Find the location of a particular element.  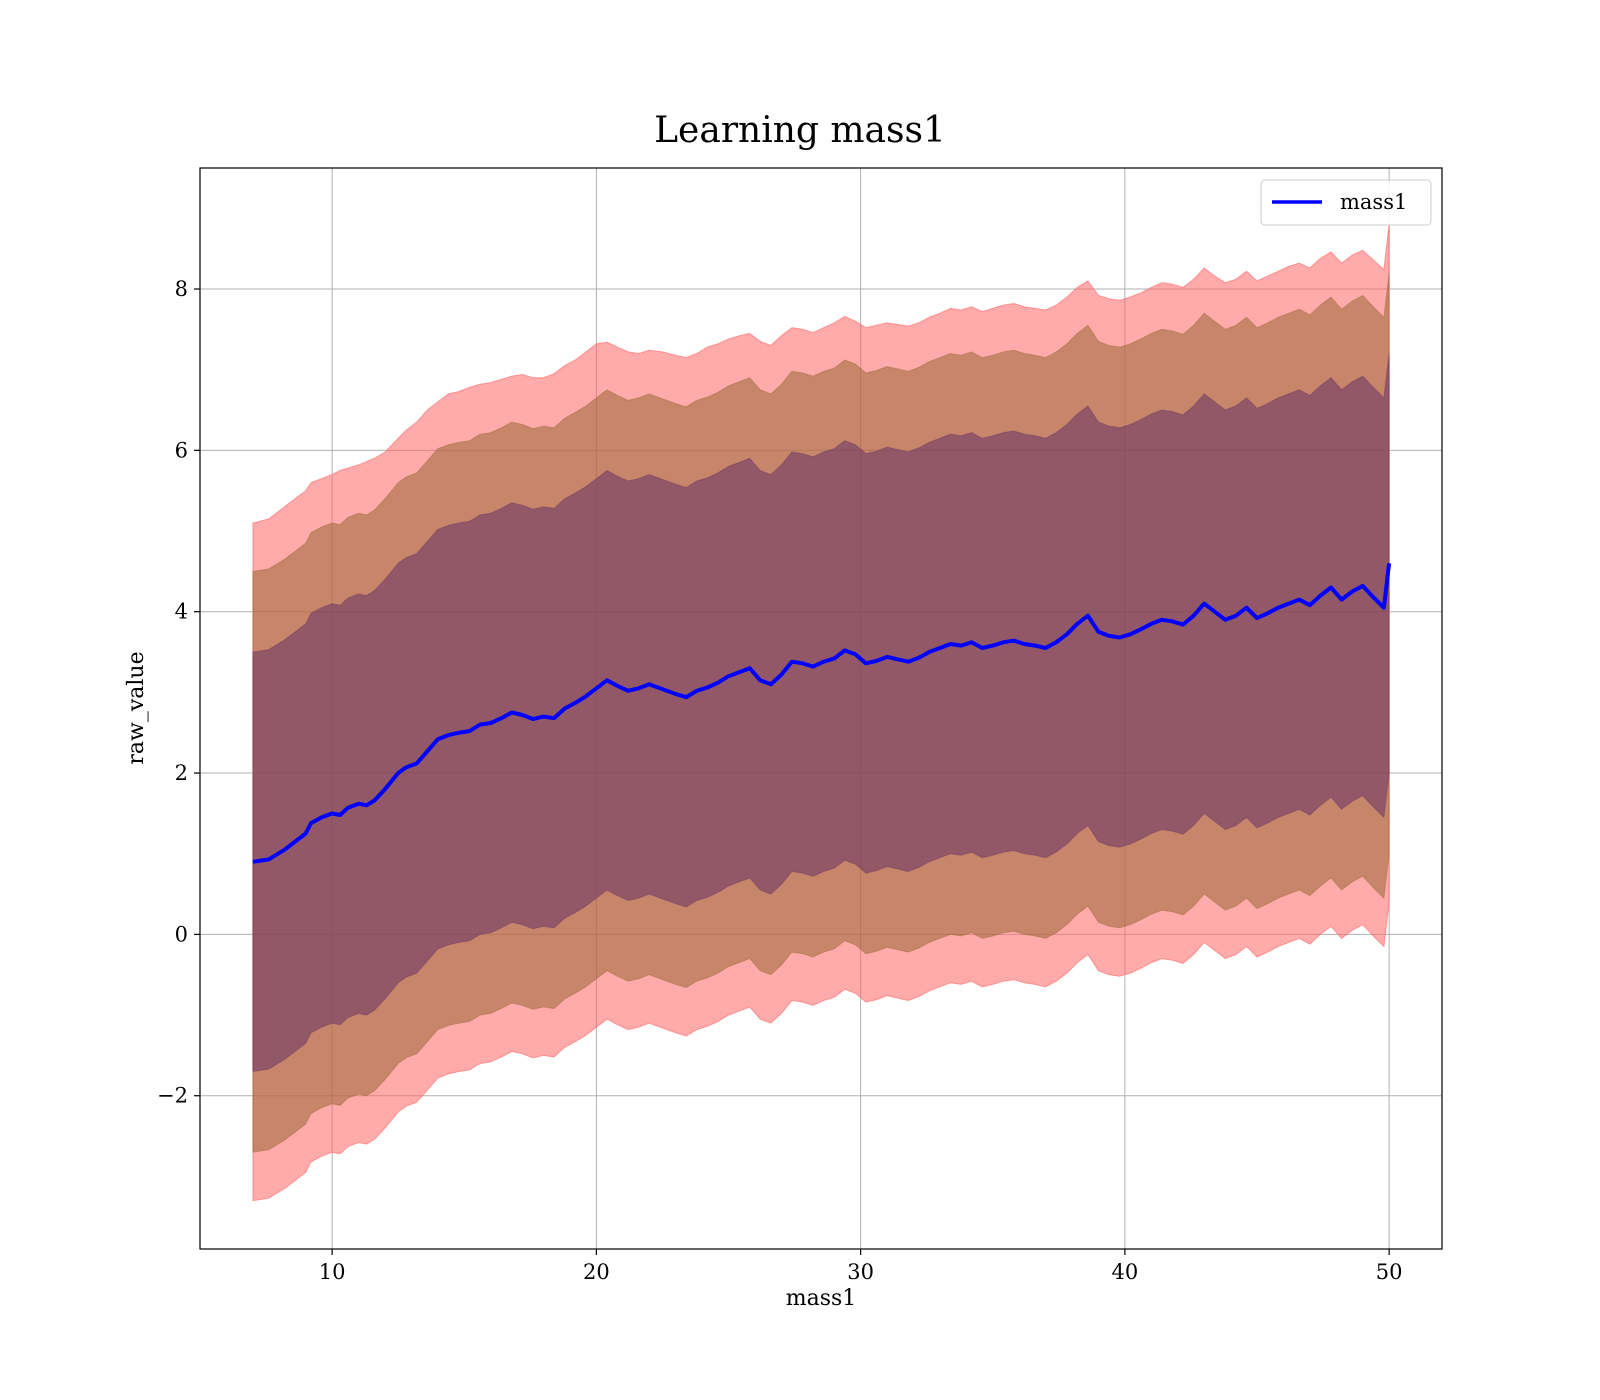

legend: mass1 is located at coordinates (1346, 202).